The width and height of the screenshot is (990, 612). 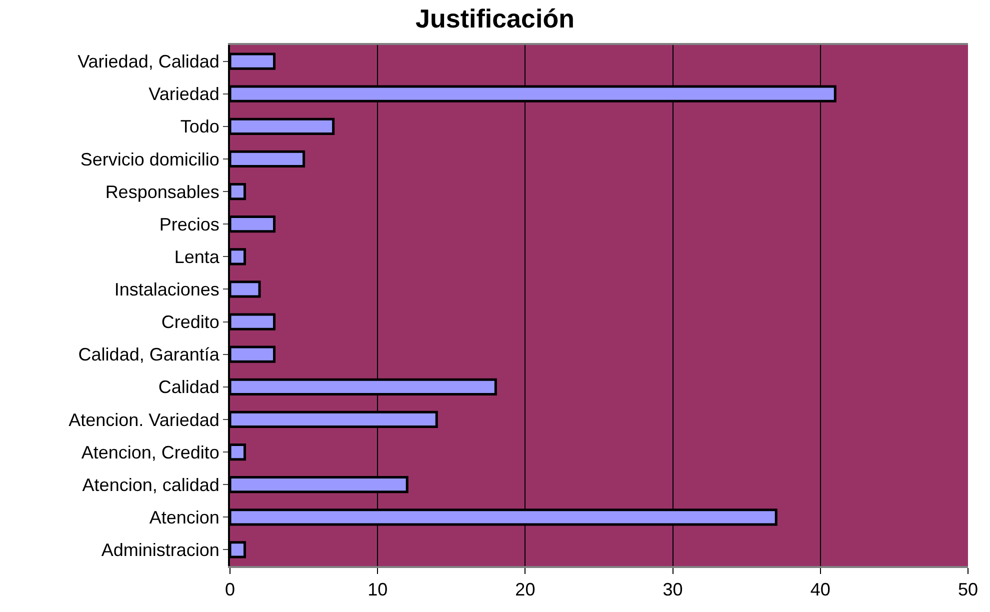 I want to click on x-tick-label: 20, so click(x=525, y=590).